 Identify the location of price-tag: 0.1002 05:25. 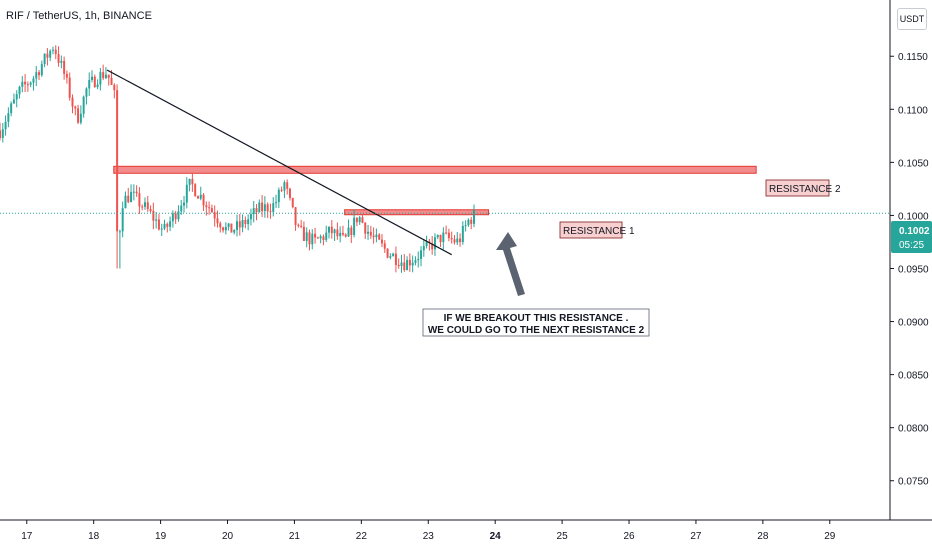
(911, 237).